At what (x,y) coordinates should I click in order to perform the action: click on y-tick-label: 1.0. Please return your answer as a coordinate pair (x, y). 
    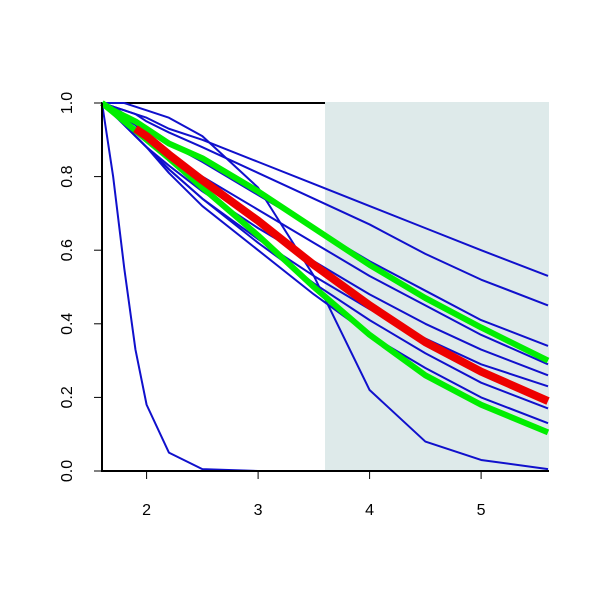
    Looking at the image, I should click on (67, 103).